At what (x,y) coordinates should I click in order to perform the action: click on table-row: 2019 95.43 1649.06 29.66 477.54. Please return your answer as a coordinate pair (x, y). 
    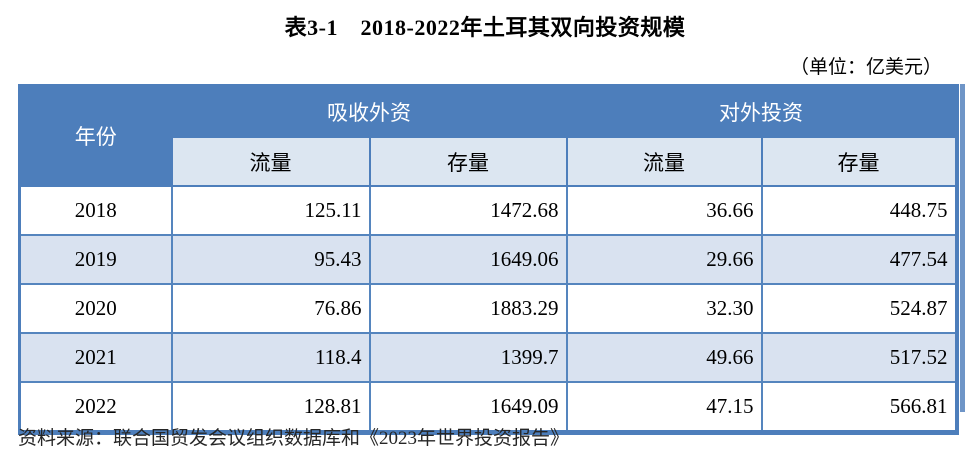
    Looking at the image, I should click on (488, 259).